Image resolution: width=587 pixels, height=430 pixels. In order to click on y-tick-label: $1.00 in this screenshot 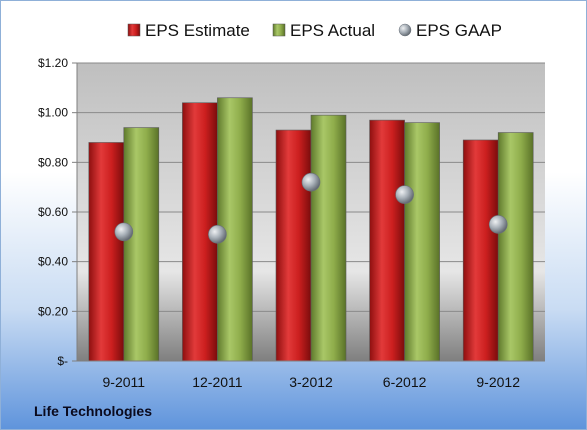, I will do `click(53, 113)`.